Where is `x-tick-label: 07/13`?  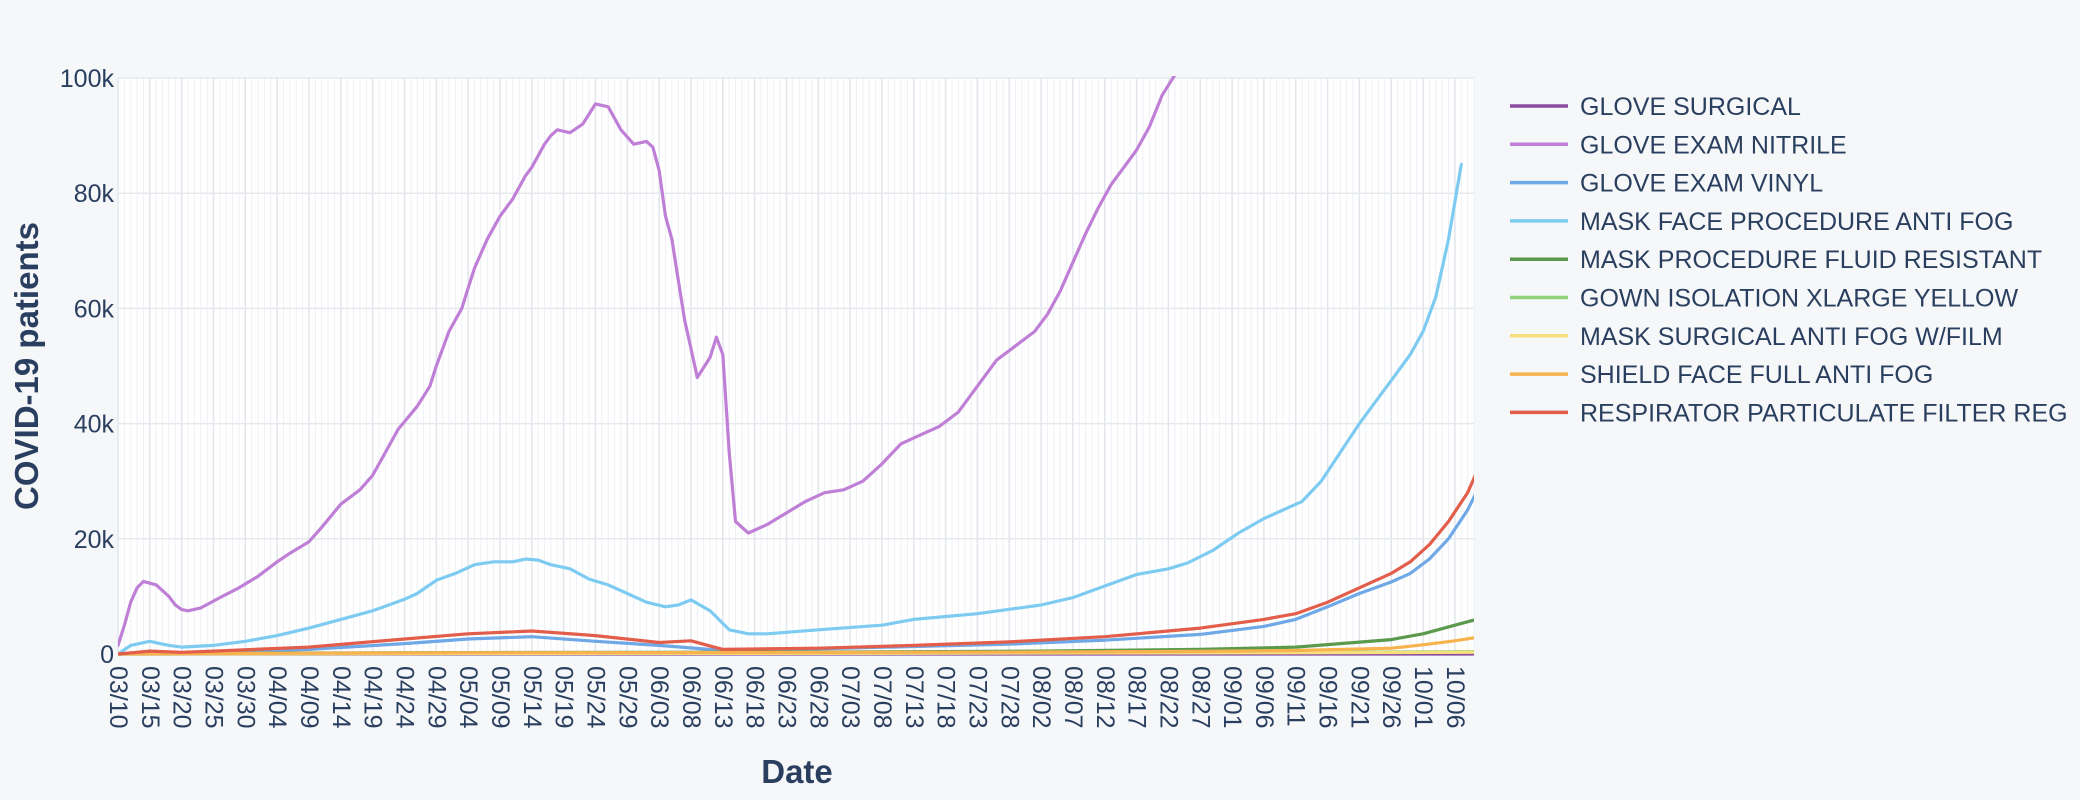
x-tick-label: 07/13 is located at coordinates (914, 697).